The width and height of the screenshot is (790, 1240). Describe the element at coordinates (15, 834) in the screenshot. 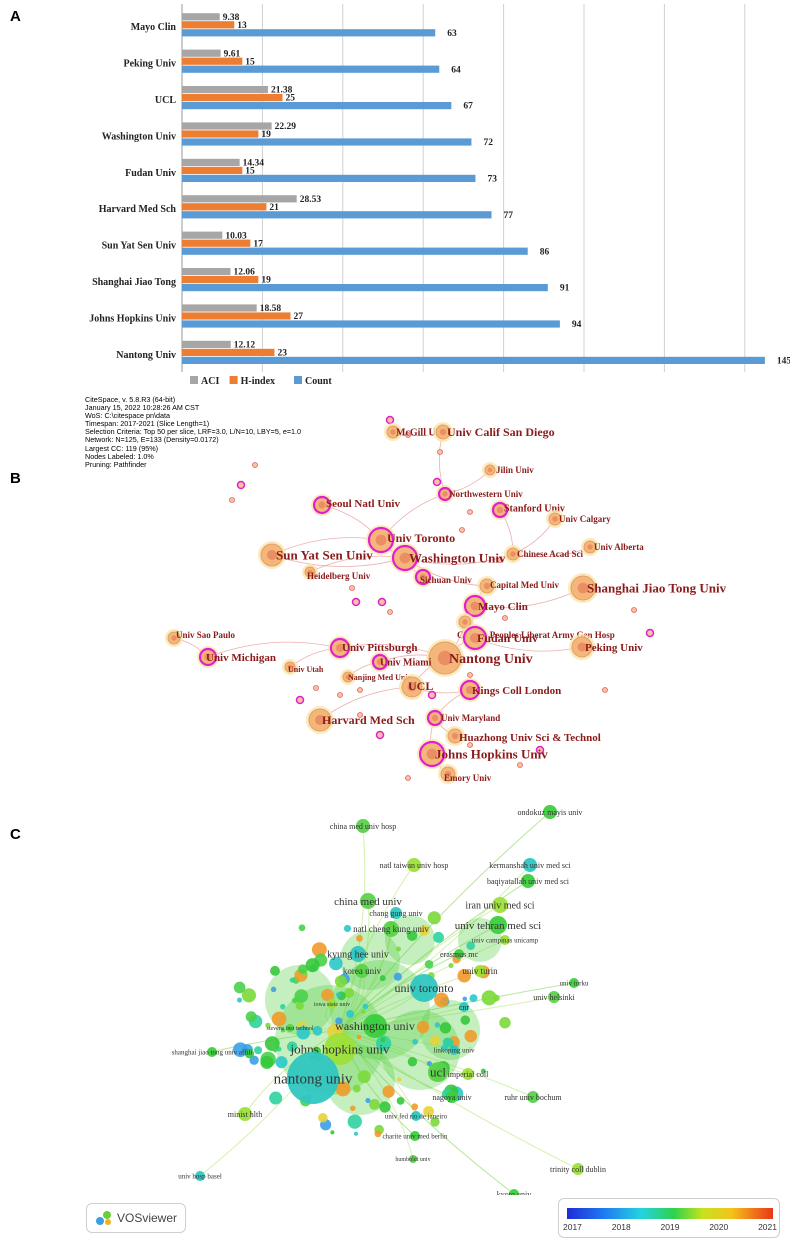

I see `panel-label-c: C` at that location.